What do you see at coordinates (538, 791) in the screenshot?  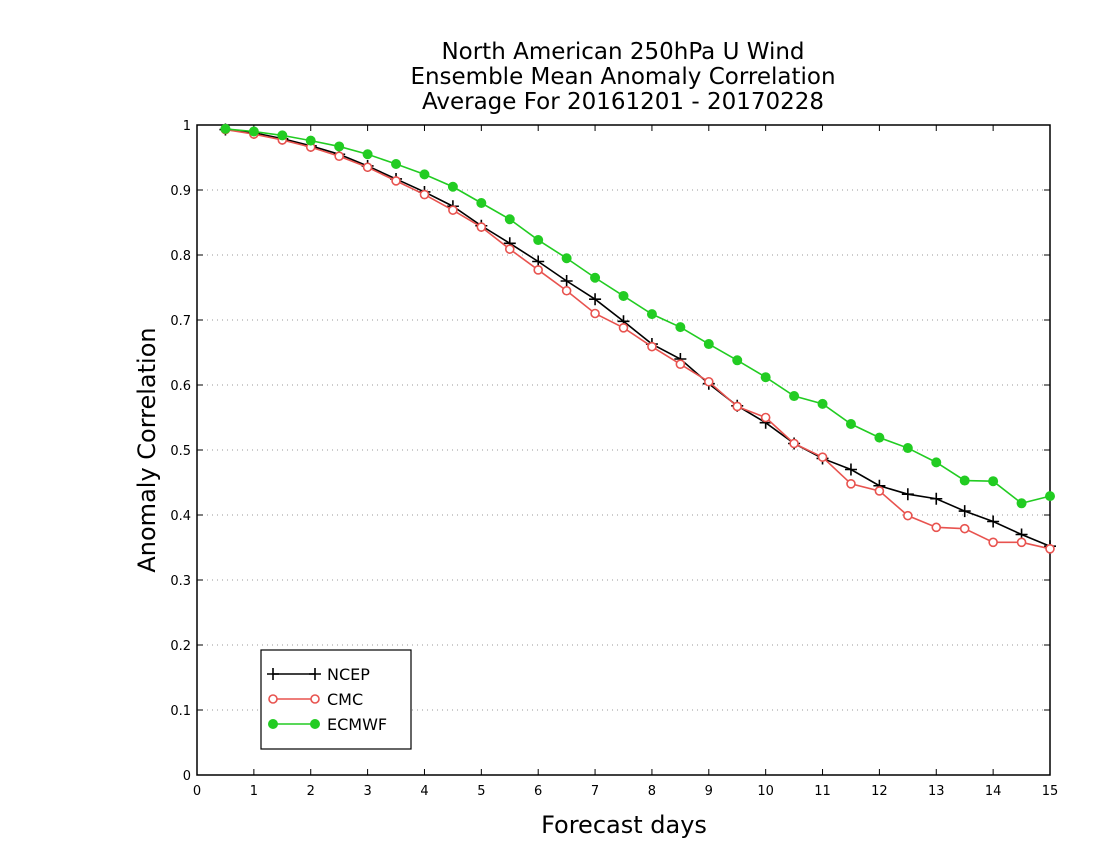 I see `x-tick-label: 6` at bounding box center [538, 791].